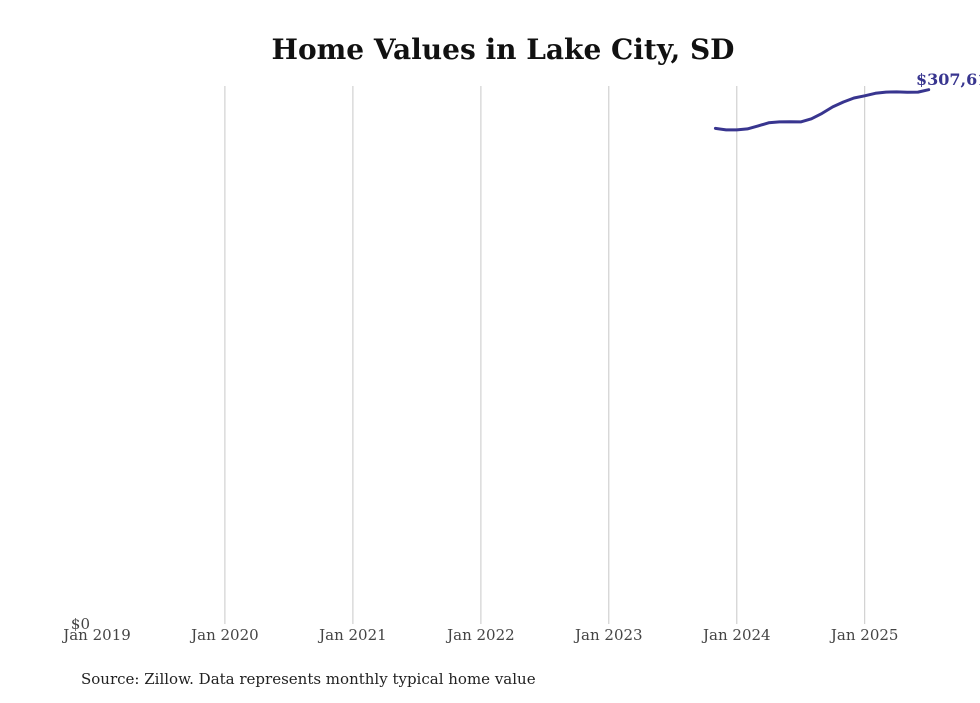  I want to click on x-tick-label-2022: Jan 2022, so click(480, 635).